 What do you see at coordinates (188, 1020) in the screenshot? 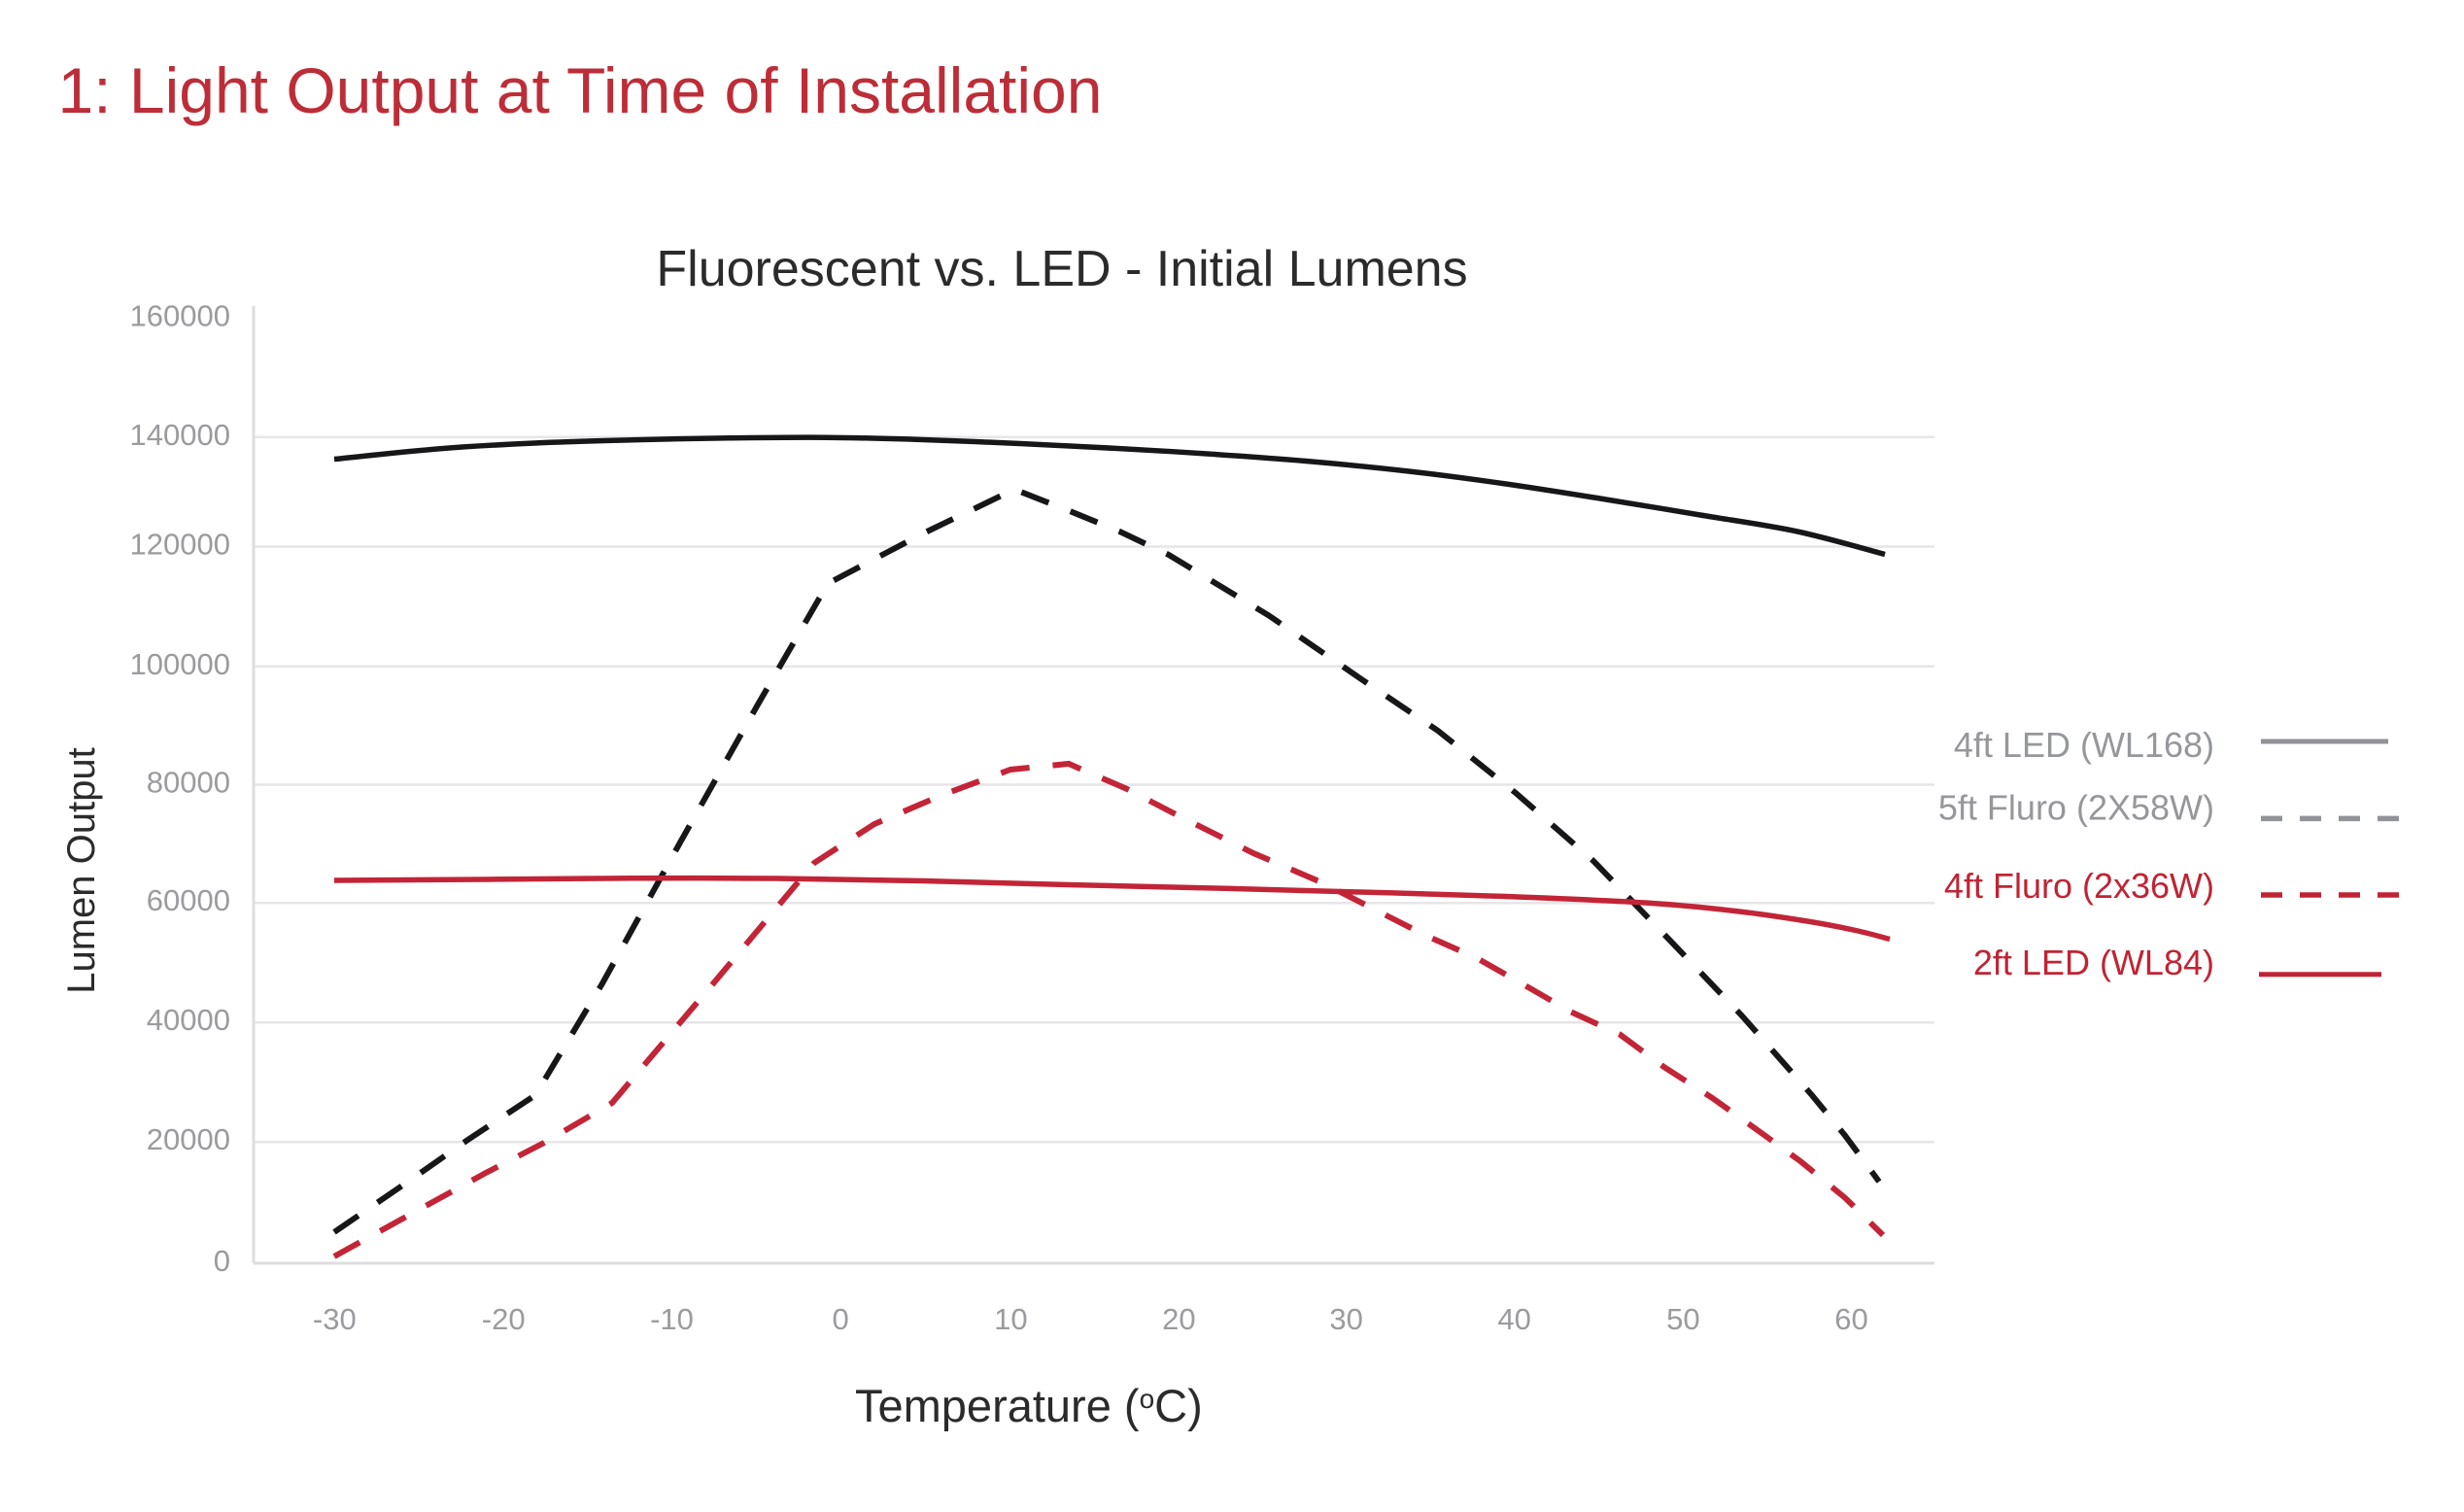
I see `svg-text: 40000` at bounding box center [188, 1020].